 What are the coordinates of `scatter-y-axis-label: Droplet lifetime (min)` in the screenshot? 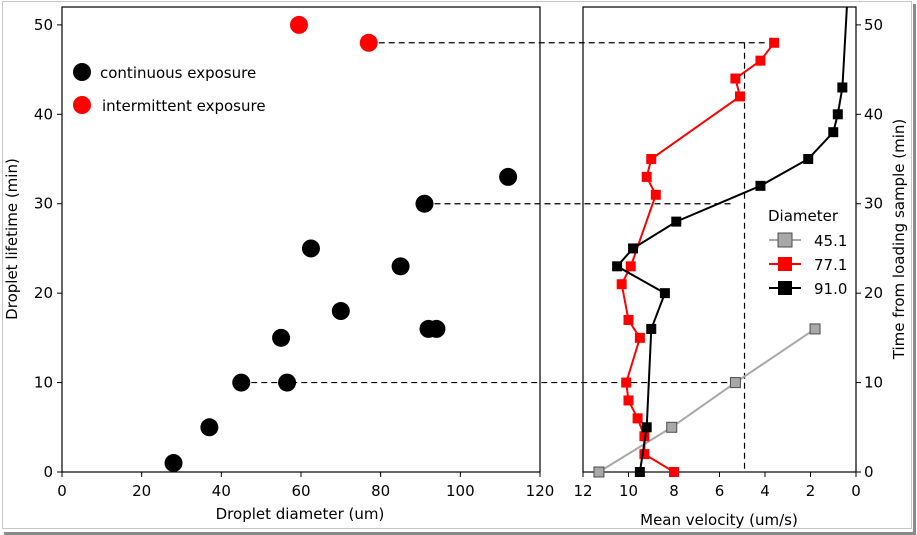 It's located at (12, 239).